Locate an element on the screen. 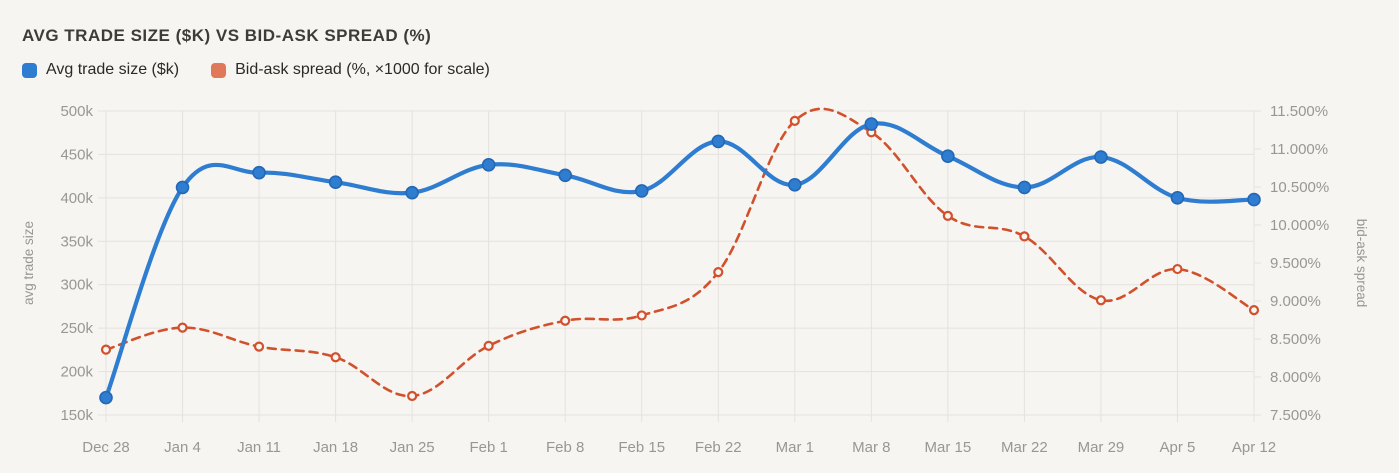 The image size is (1399, 473). legend-swatch-bid-ask-spread is located at coordinates (219, 70).